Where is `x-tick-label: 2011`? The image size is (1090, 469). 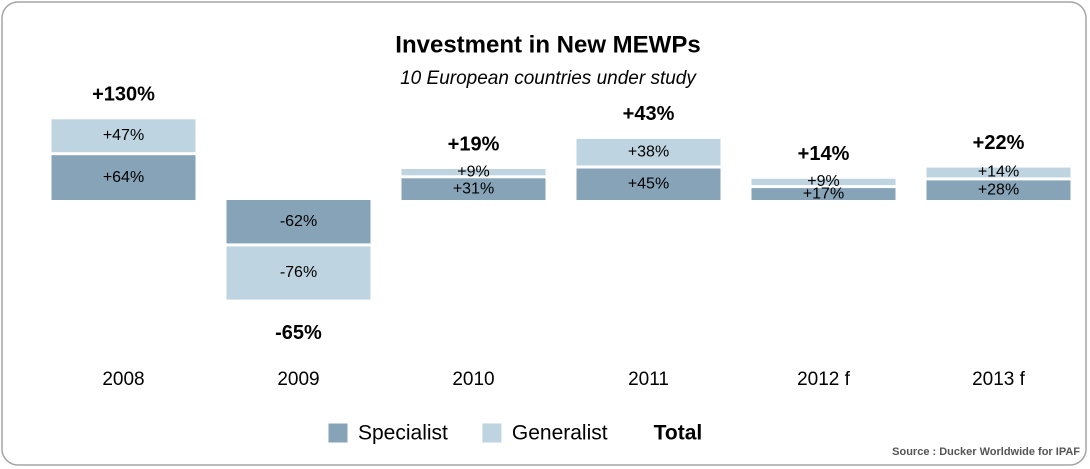 x-tick-label: 2011 is located at coordinates (648, 379).